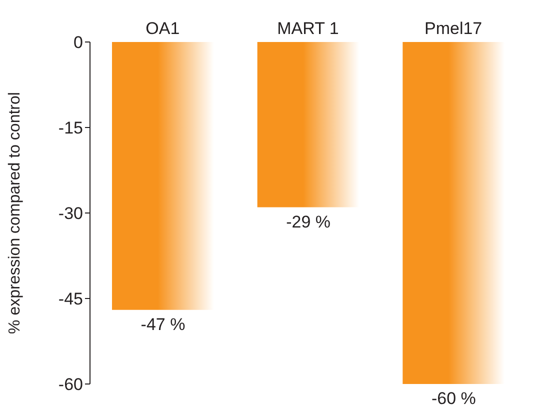 This screenshot has height=407, width=534. Describe the element at coordinates (78, 42) in the screenshot. I see `y-tick-label: 0` at that location.